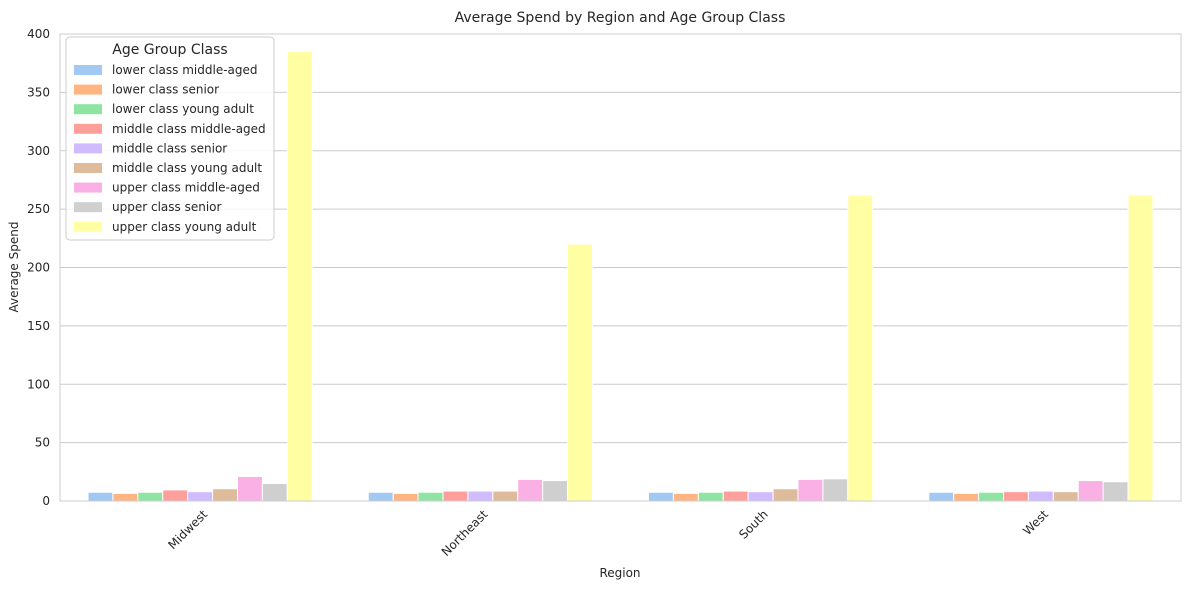 This screenshot has height=589, width=1189. What do you see at coordinates (38, 209) in the screenshot?
I see `y-tick-label: 250` at bounding box center [38, 209].